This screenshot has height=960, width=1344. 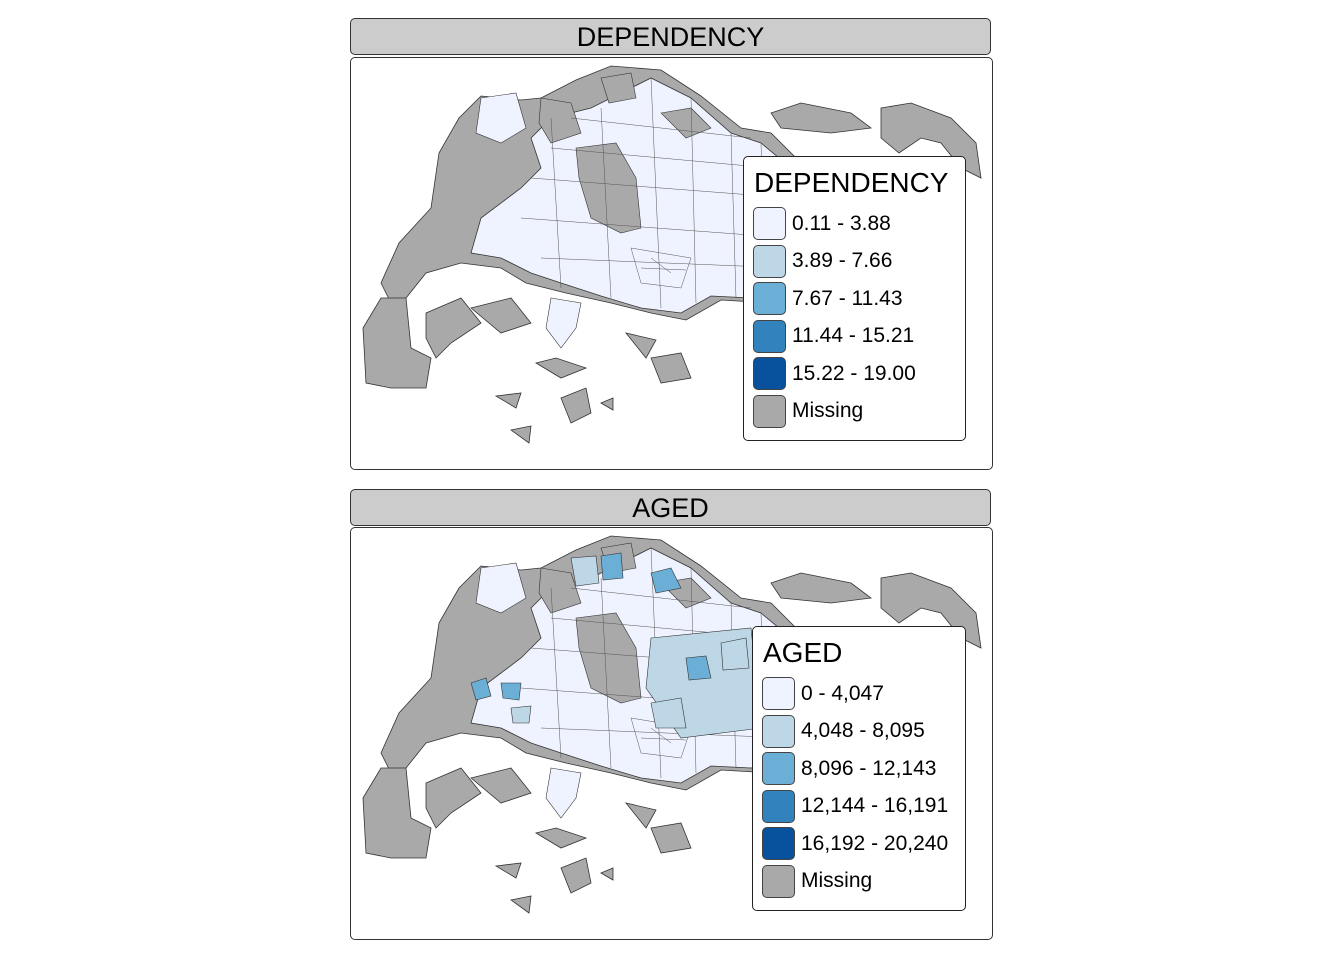 What do you see at coordinates (869, 768) in the screenshot?
I see `legend-label: 8,096 - 12,143` at bounding box center [869, 768].